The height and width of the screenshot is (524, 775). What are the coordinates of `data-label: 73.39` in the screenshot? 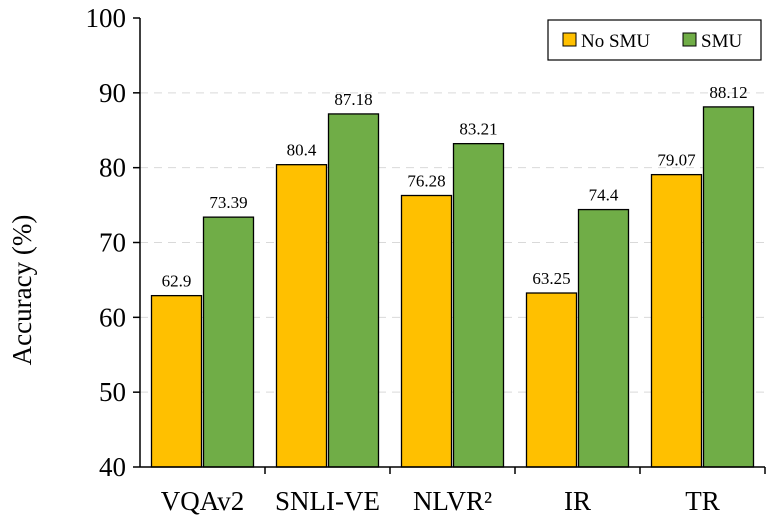 It's located at (228, 202).